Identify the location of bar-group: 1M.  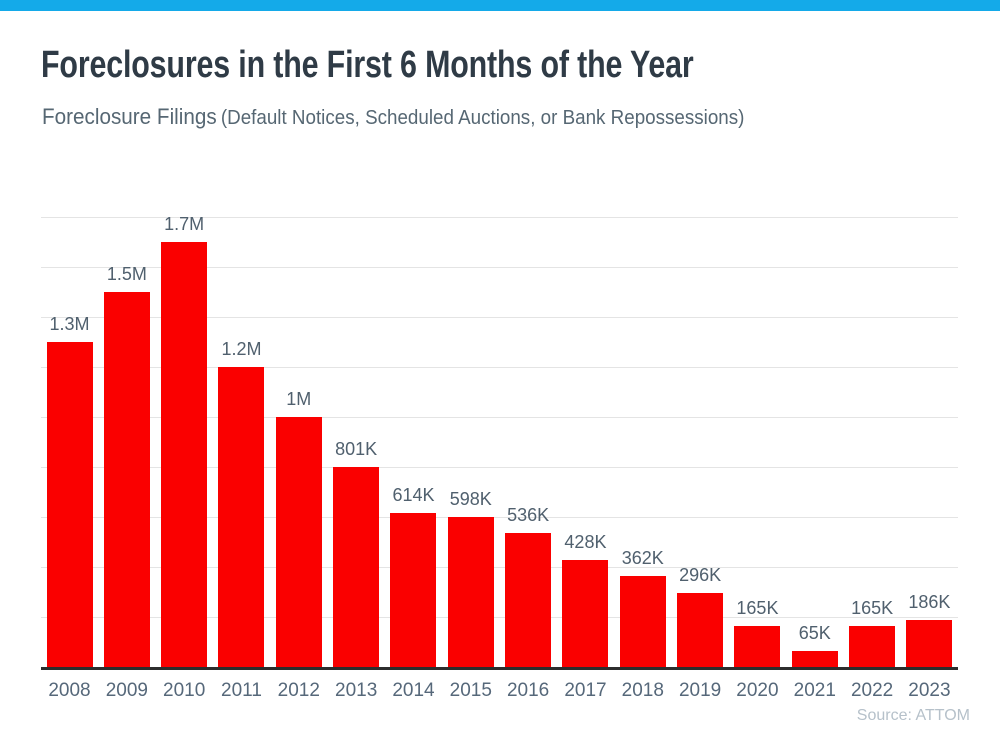
(298, 528).